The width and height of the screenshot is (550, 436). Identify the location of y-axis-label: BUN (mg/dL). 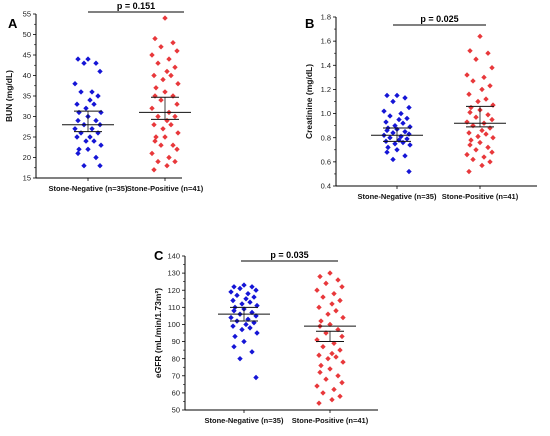
(9, 96).